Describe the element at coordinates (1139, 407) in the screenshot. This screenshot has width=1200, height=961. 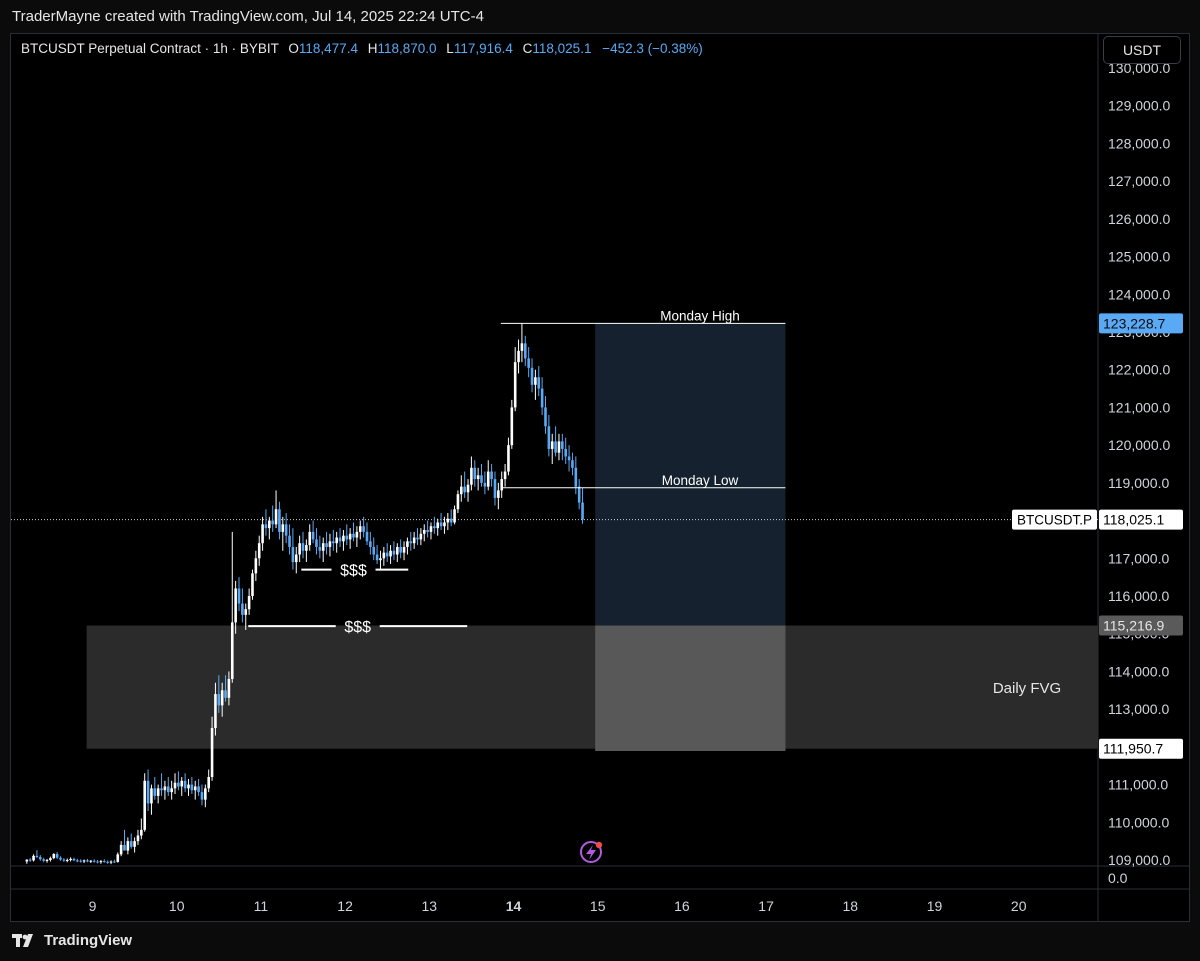
I see `y-tick-label: 121,000.0` at that location.